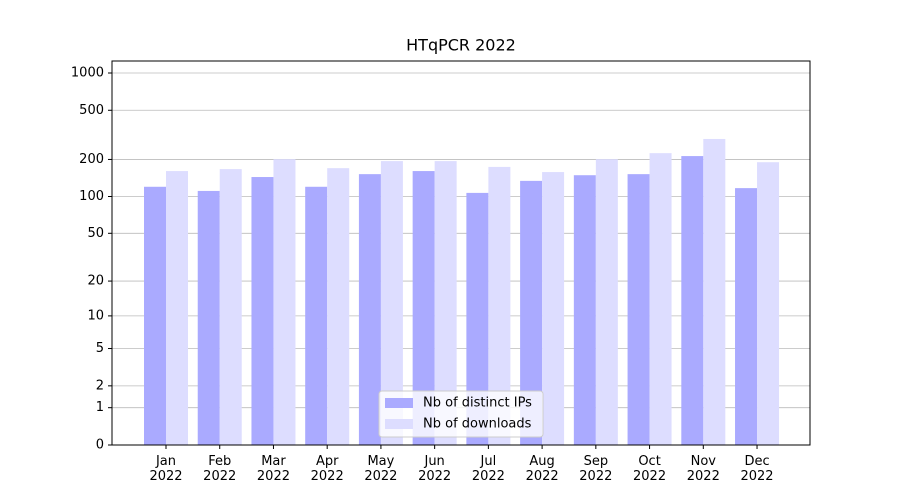  I want to click on y-tick-label: 2, so click(100, 385).